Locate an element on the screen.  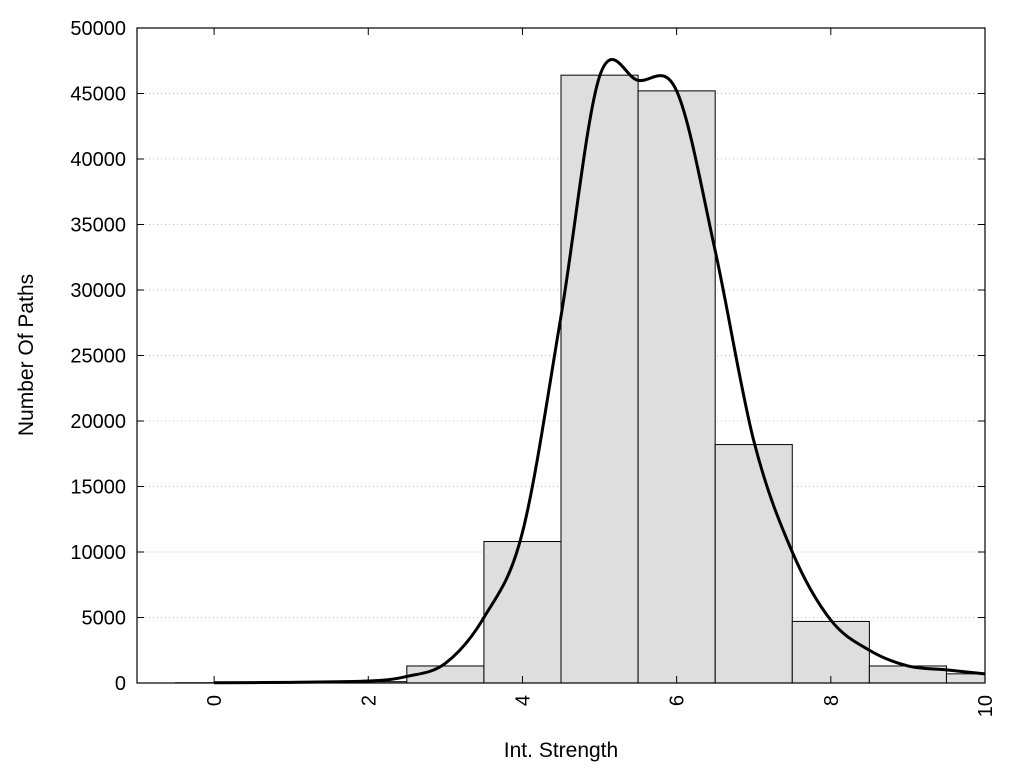
y-tick-label-2: 10000 is located at coordinates (98, 553).